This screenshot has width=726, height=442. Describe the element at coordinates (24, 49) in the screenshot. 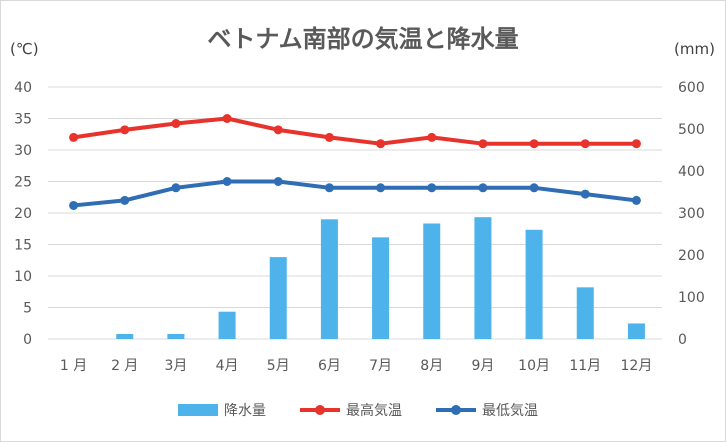

I see `left-axis-unit: (℃)` at that location.